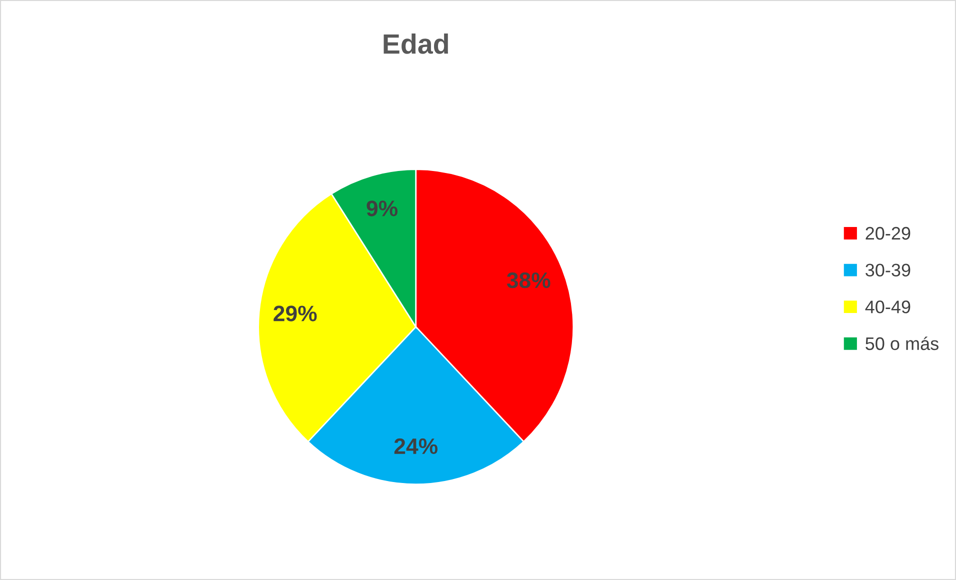  Describe the element at coordinates (902, 343) in the screenshot. I see `legend-label: 50 o más` at that location.